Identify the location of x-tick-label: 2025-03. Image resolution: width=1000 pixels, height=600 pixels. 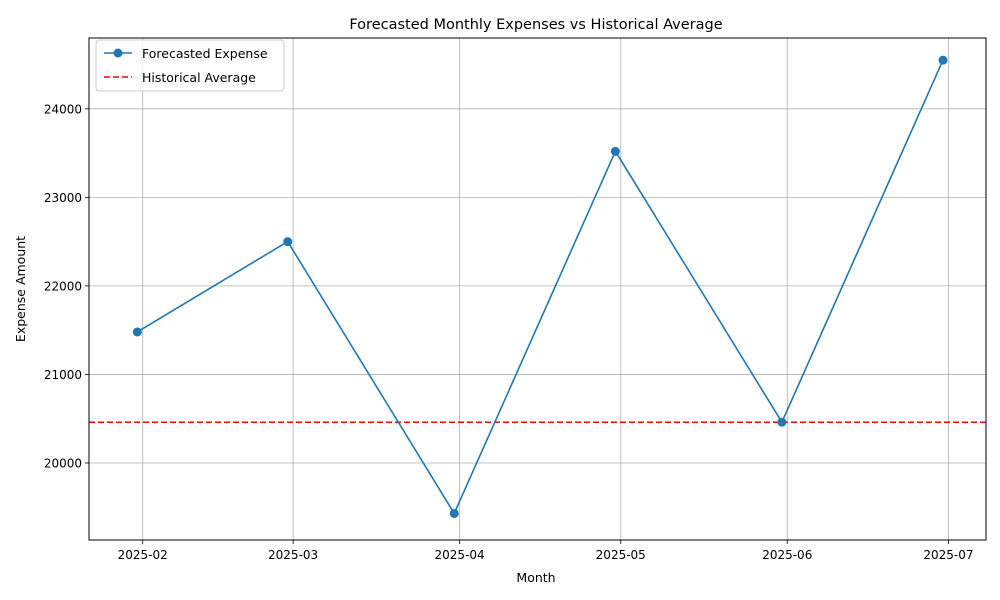
(293, 555).